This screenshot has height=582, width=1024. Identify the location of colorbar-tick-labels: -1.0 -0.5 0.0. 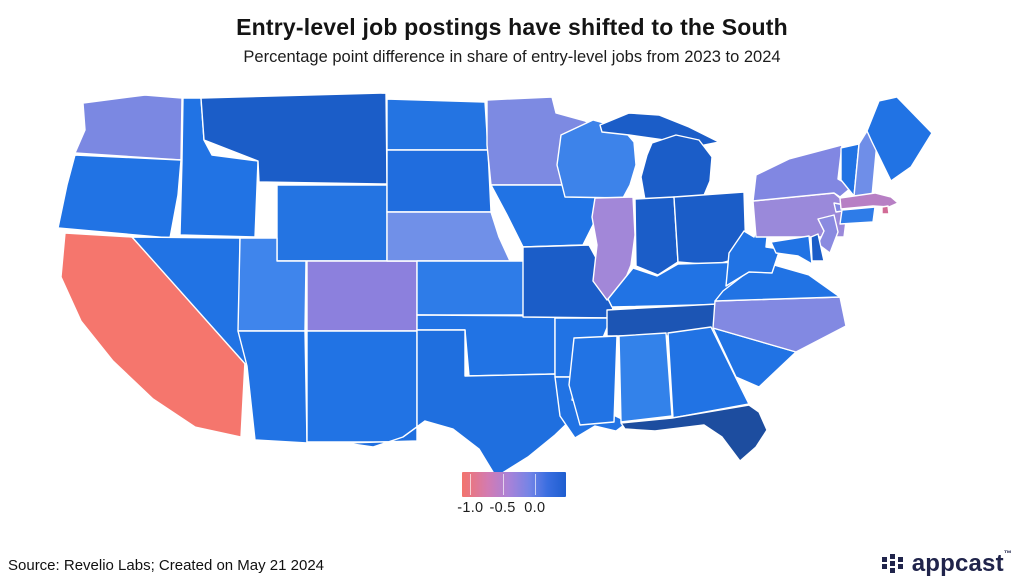
(511, 510).